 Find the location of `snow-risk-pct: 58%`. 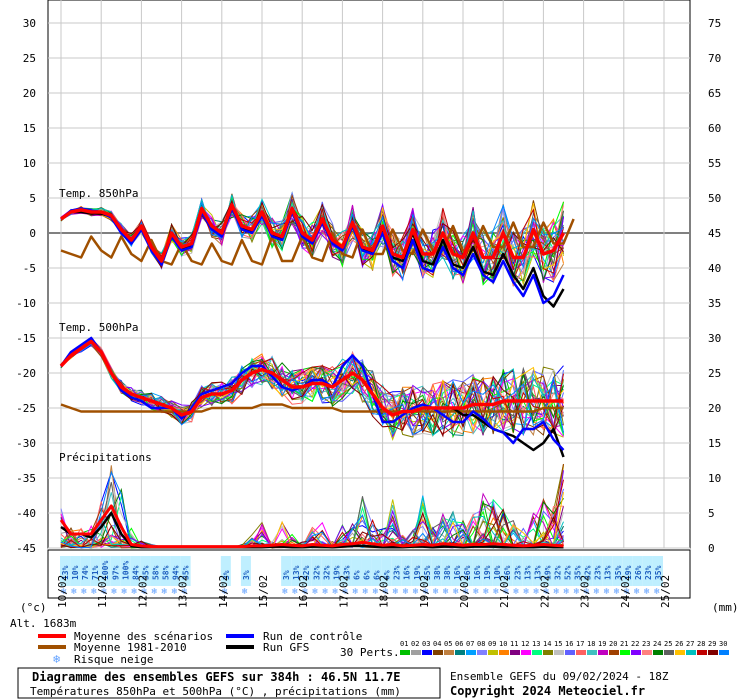

snow-risk-pct: 58% is located at coordinates (155, 572).